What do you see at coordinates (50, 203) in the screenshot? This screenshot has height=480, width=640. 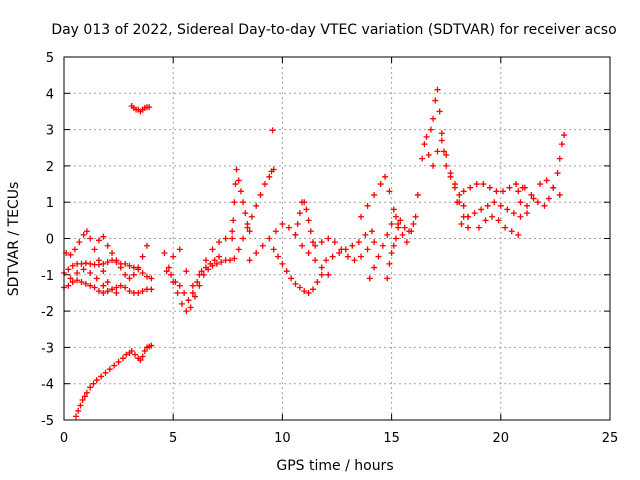 I see `y-tick-label: 1` at bounding box center [50, 203].